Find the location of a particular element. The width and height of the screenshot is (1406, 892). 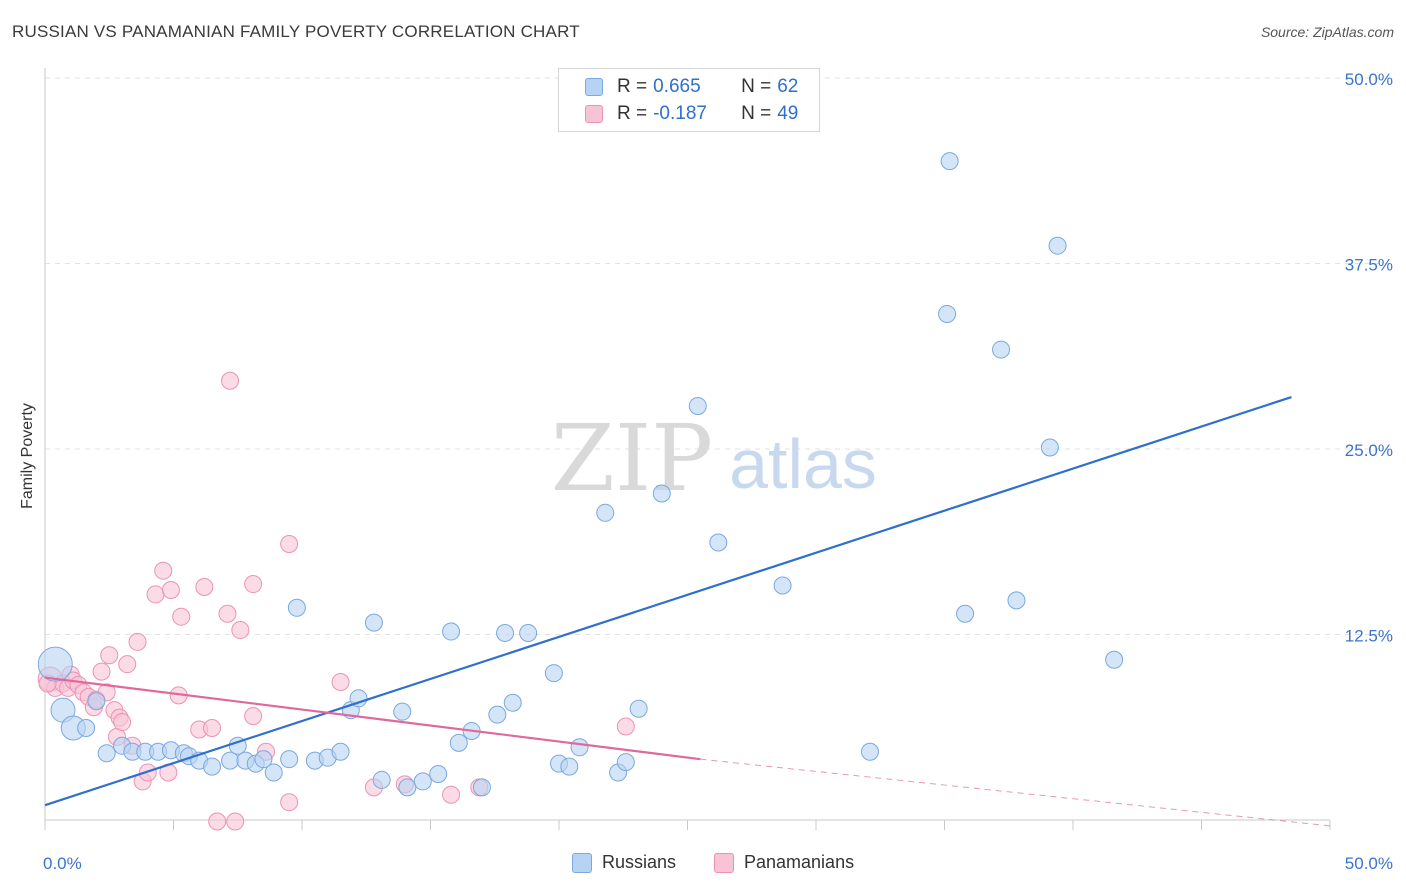

y-tick-label: 12.5% is located at coordinates (1369, 636).